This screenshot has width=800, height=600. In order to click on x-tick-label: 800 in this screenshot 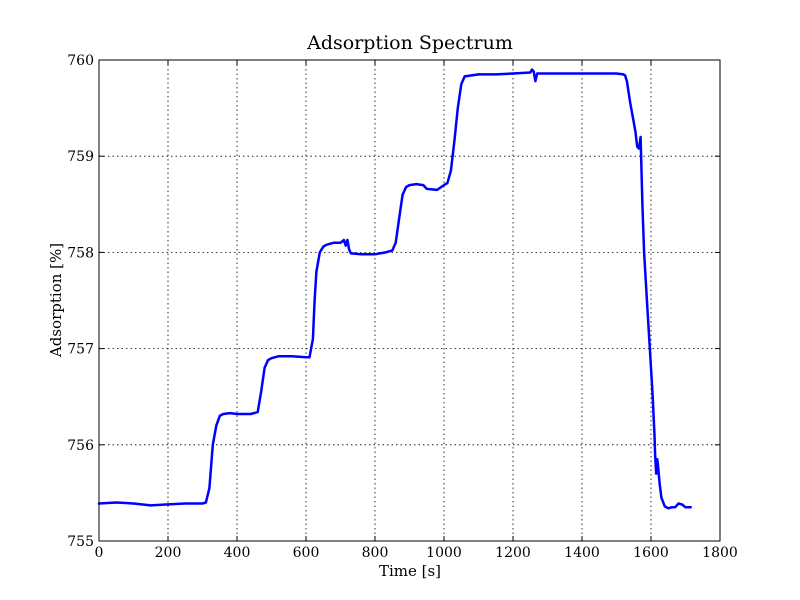, I will do `click(375, 553)`.